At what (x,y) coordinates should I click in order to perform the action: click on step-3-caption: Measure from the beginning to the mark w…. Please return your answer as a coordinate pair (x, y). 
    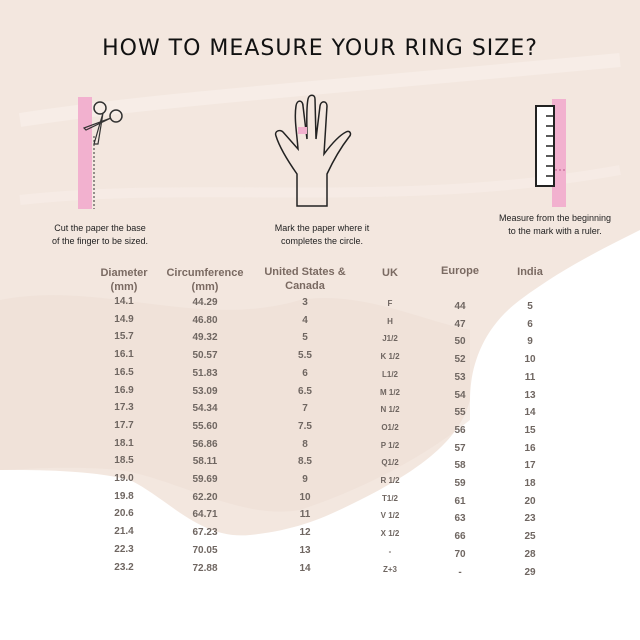
    Looking at the image, I should click on (555, 225).